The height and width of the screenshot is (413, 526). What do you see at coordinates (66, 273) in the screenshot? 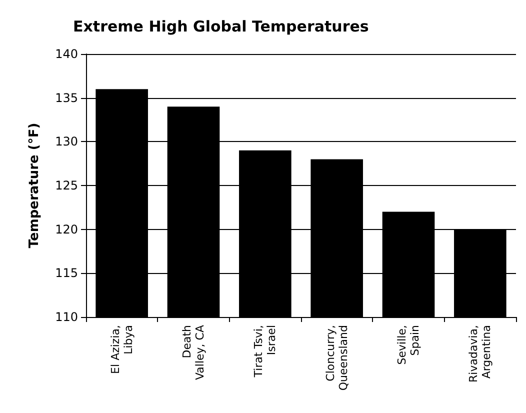
I see `y-tick-label: 115` at bounding box center [66, 273].